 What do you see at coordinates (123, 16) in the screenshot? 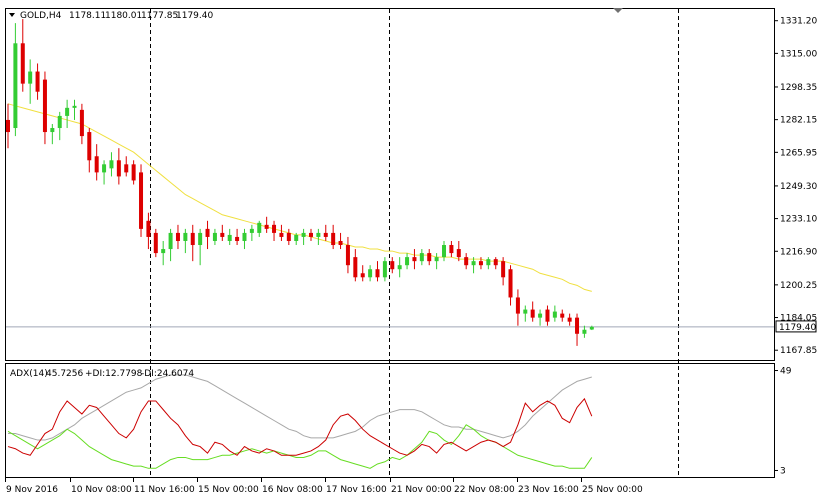
I see `high-value: 1180.01` at bounding box center [123, 16].